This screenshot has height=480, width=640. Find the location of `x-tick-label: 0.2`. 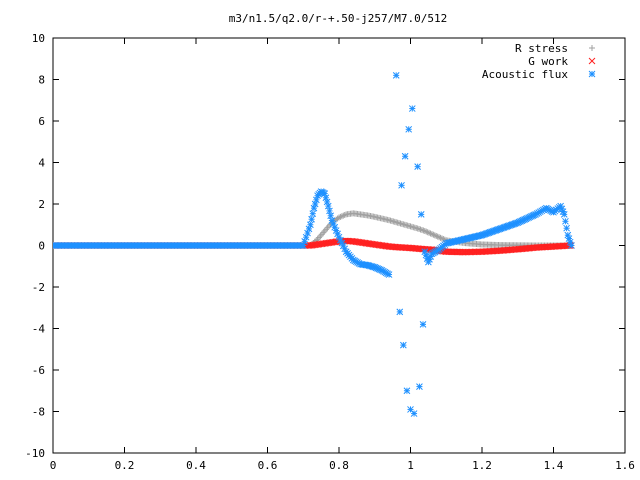

x-tick-label: 0.2 is located at coordinates (125, 465).